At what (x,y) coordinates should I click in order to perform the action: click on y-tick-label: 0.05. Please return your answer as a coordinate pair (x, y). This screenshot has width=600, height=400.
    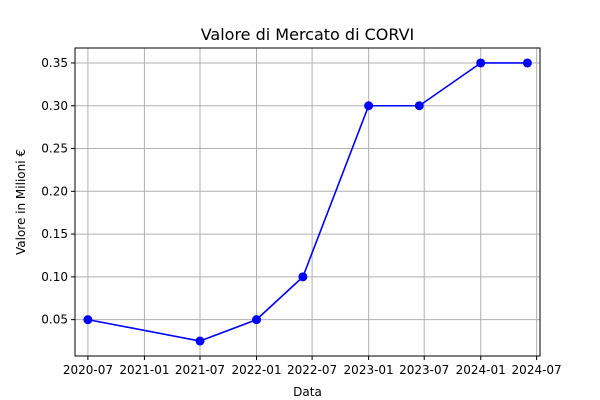
    Looking at the image, I should click on (54, 320).